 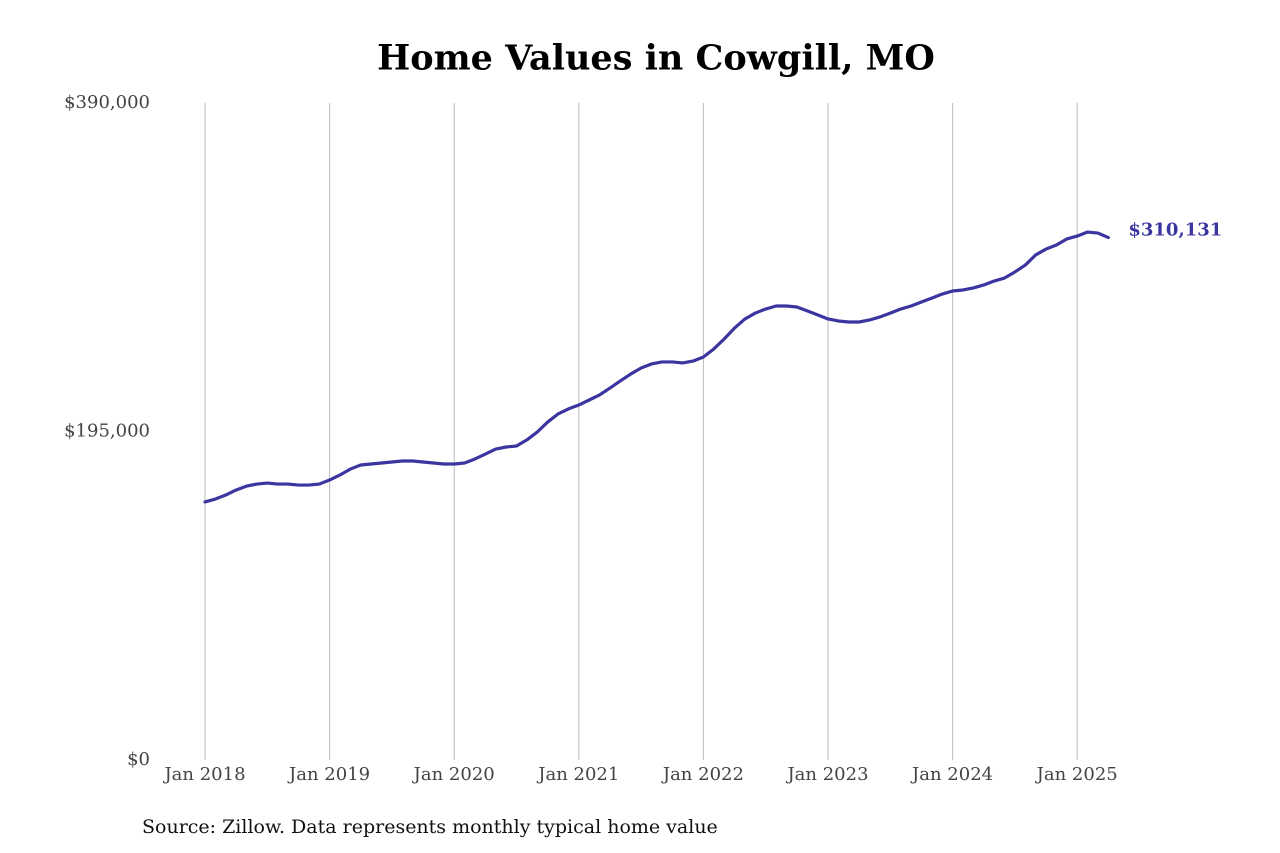 What do you see at coordinates (1175, 230) in the screenshot?
I see `value-label: $310,131` at bounding box center [1175, 230].